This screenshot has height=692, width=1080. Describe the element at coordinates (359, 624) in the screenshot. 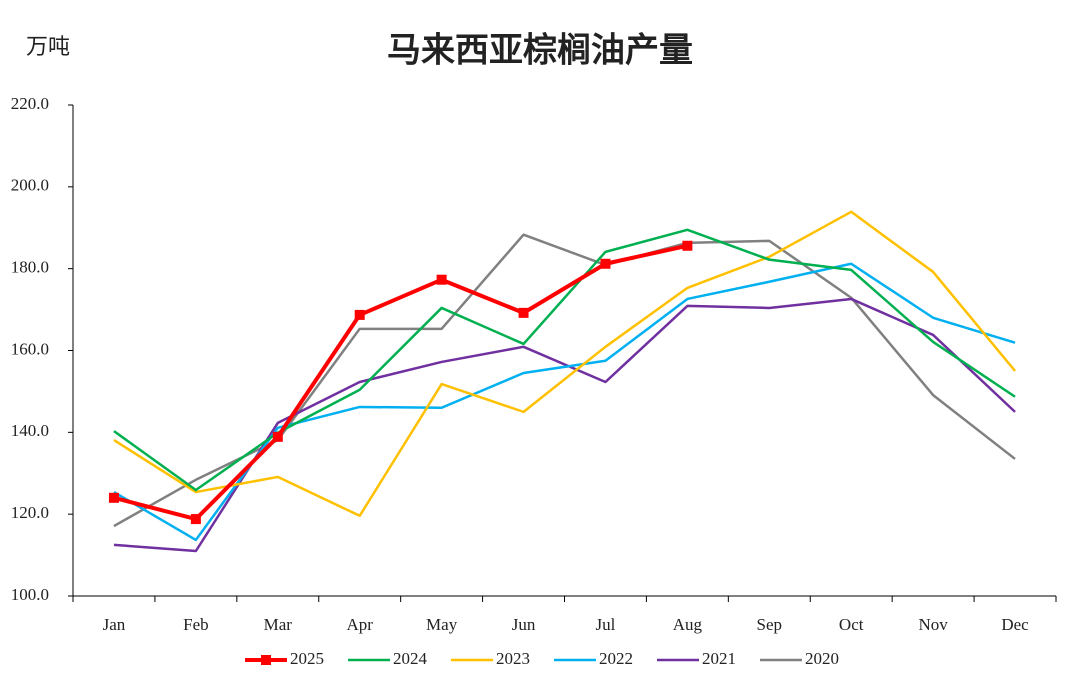

I see `x-tick-label: Apr` at that location.